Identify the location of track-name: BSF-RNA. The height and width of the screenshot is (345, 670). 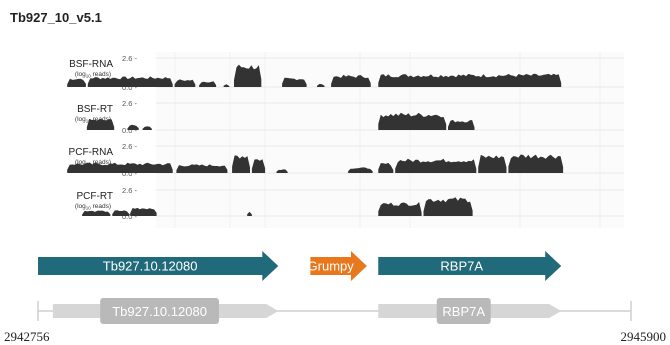
(91, 64).